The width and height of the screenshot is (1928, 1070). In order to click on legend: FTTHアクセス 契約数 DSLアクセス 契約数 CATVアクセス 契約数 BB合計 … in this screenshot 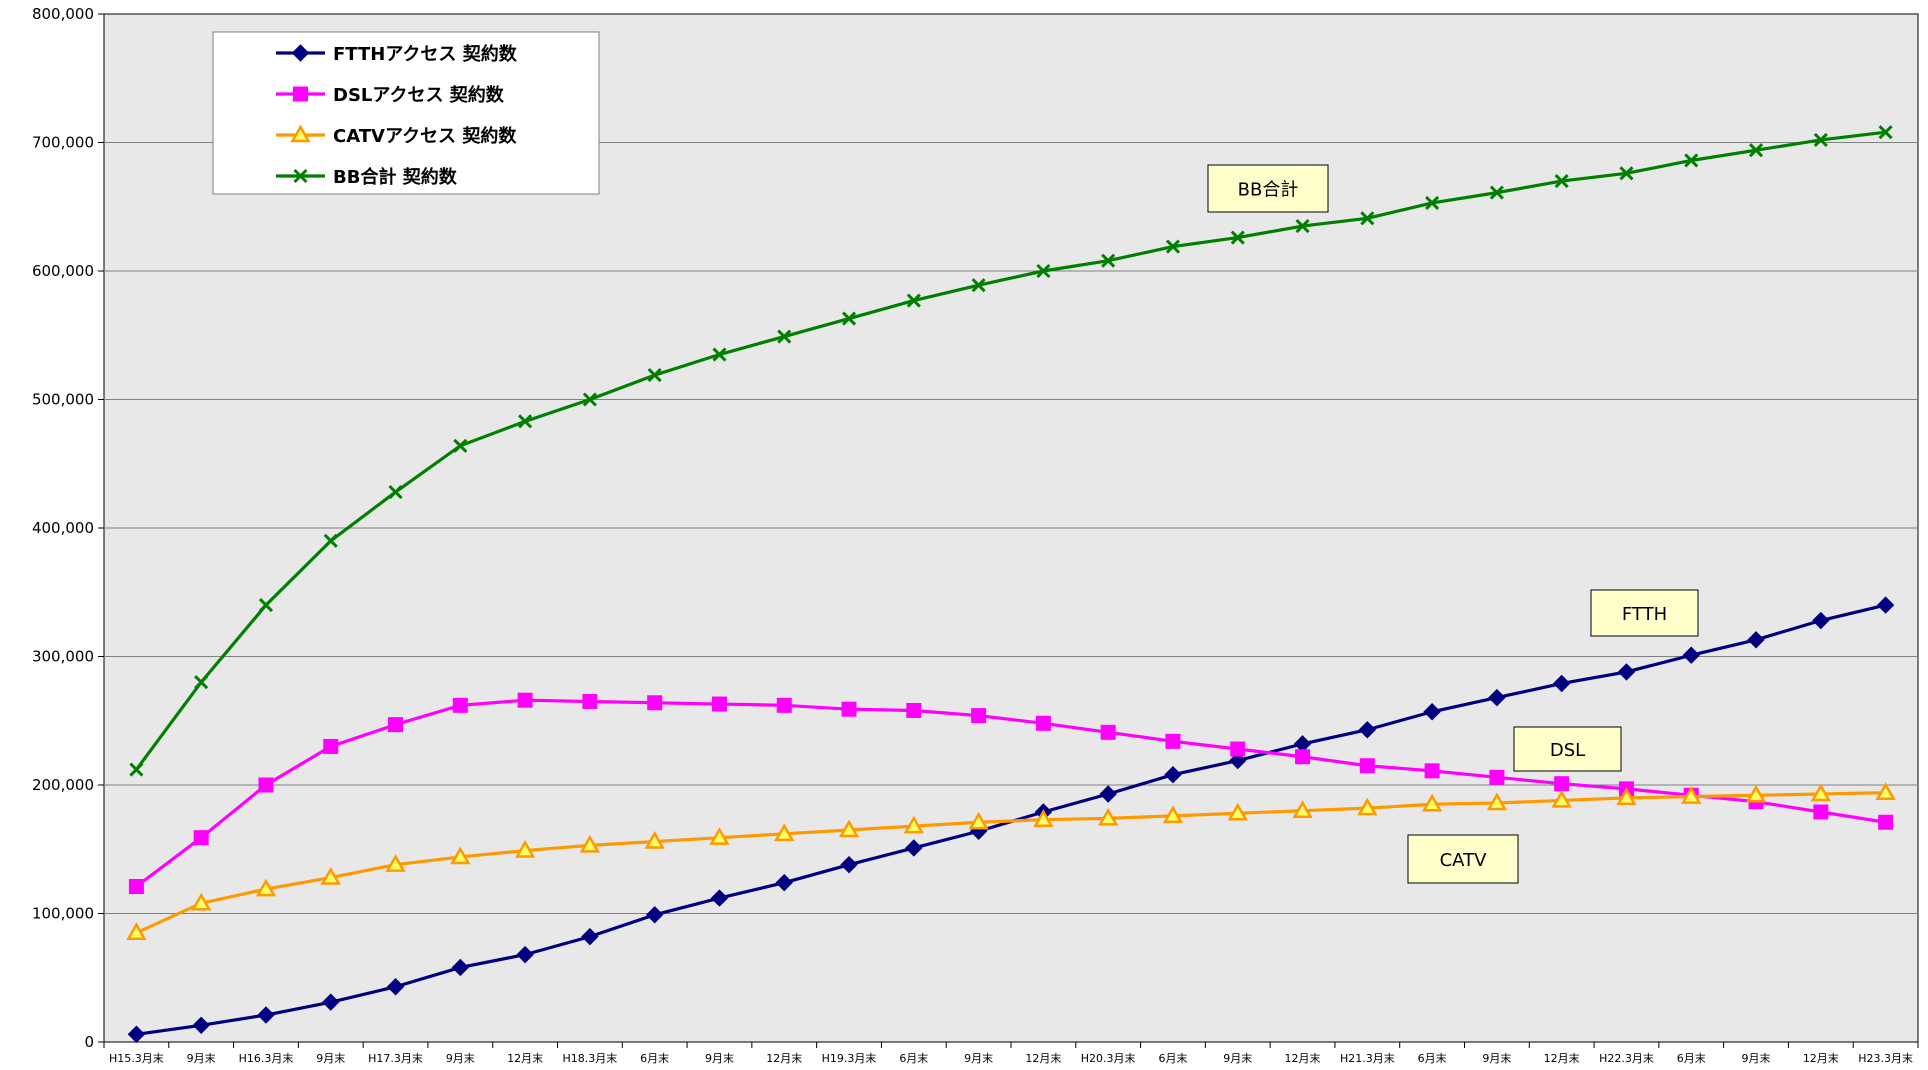, I will do `click(406, 113)`.